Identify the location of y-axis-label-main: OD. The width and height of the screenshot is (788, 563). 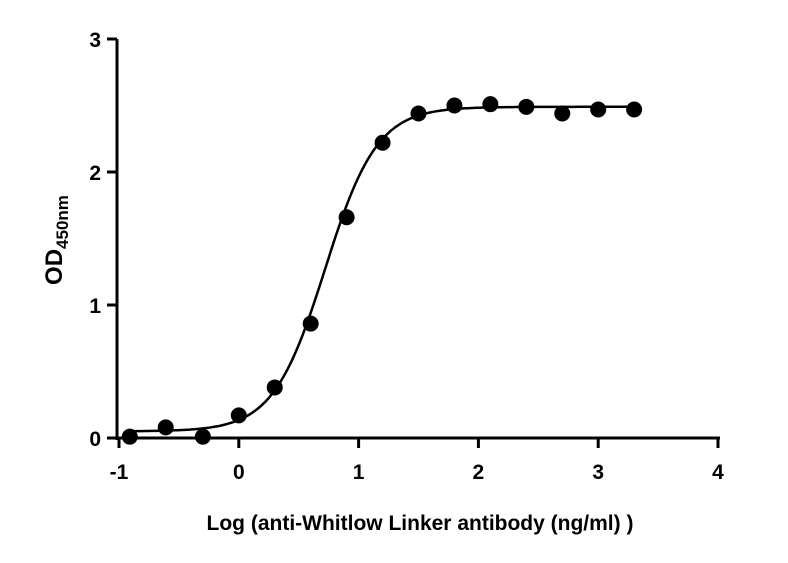
(54, 267).